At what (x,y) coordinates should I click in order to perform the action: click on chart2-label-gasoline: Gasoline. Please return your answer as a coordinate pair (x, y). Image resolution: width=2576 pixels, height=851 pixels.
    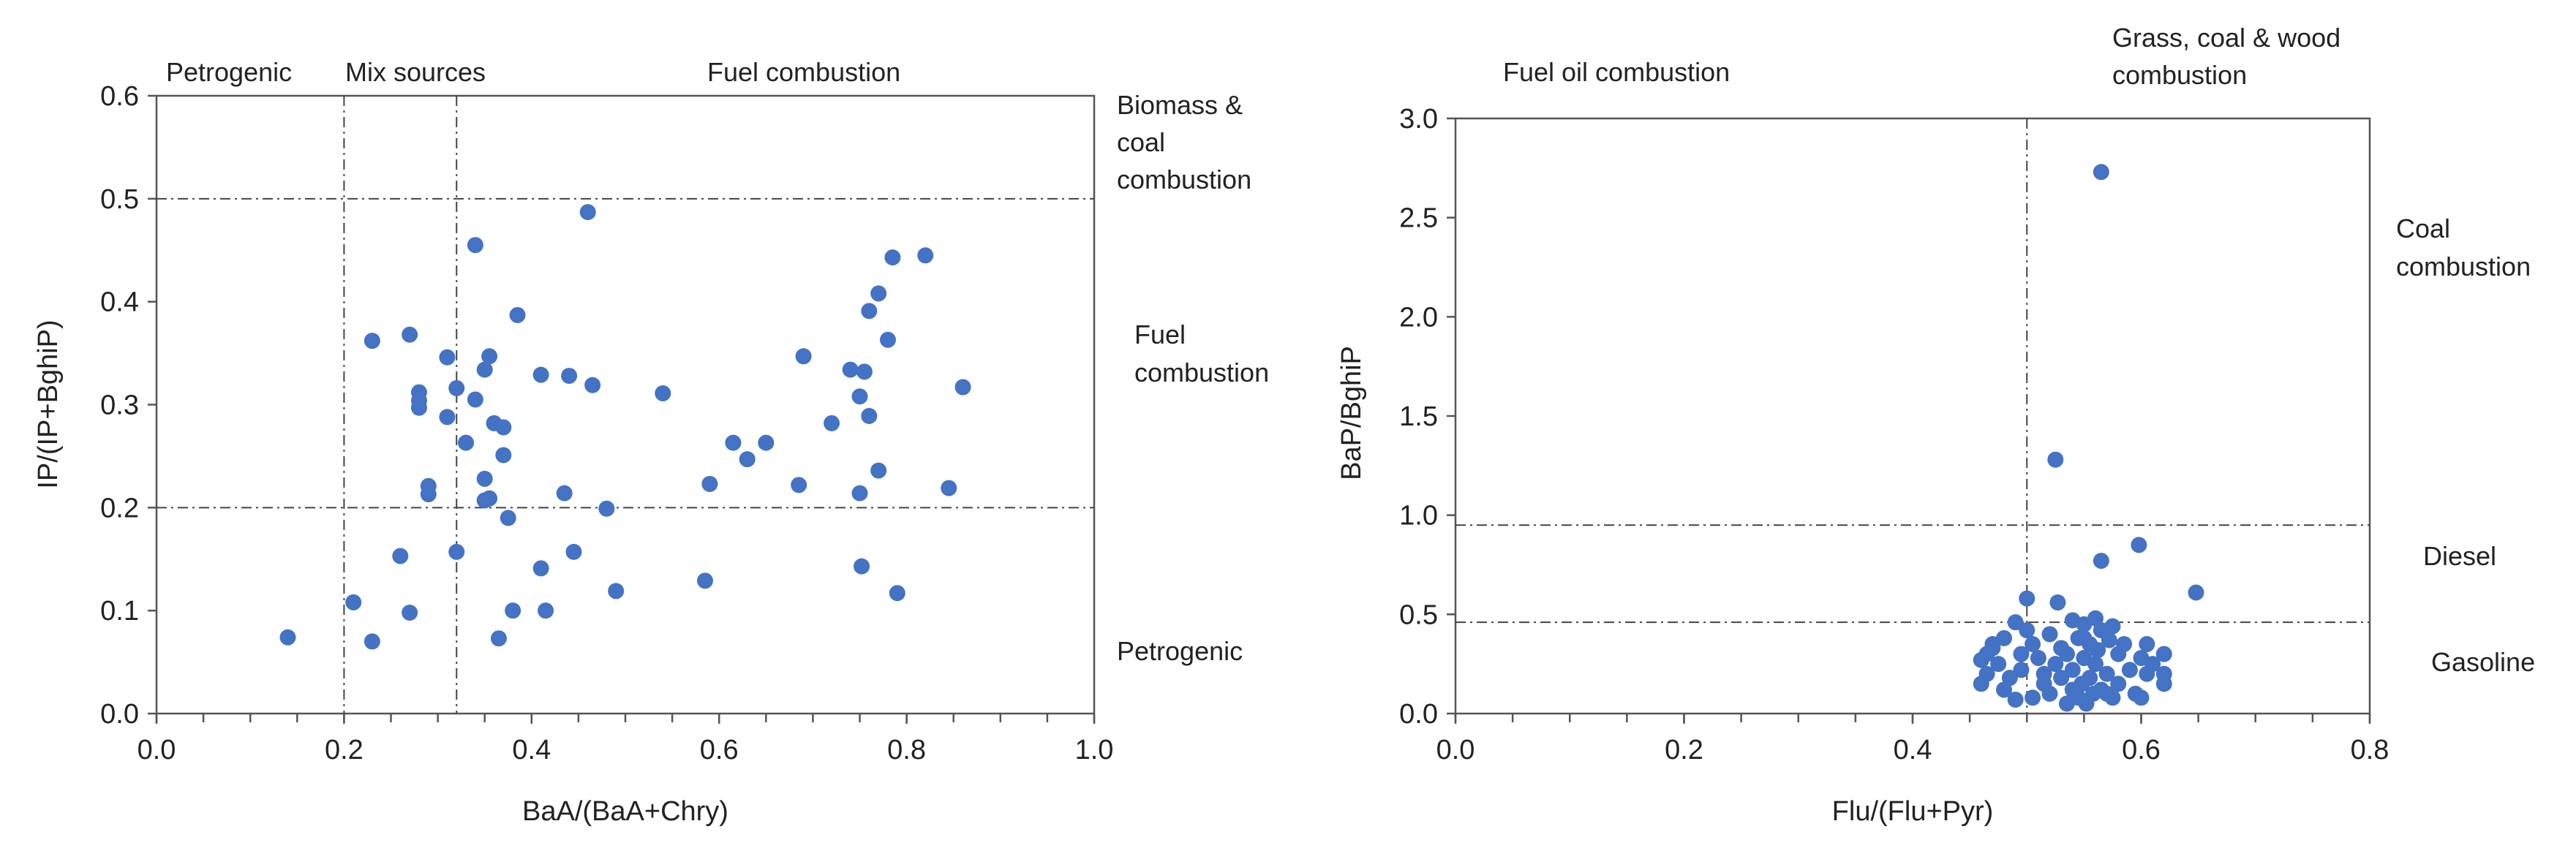
    Looking at the image, I should click on (2483, 662).